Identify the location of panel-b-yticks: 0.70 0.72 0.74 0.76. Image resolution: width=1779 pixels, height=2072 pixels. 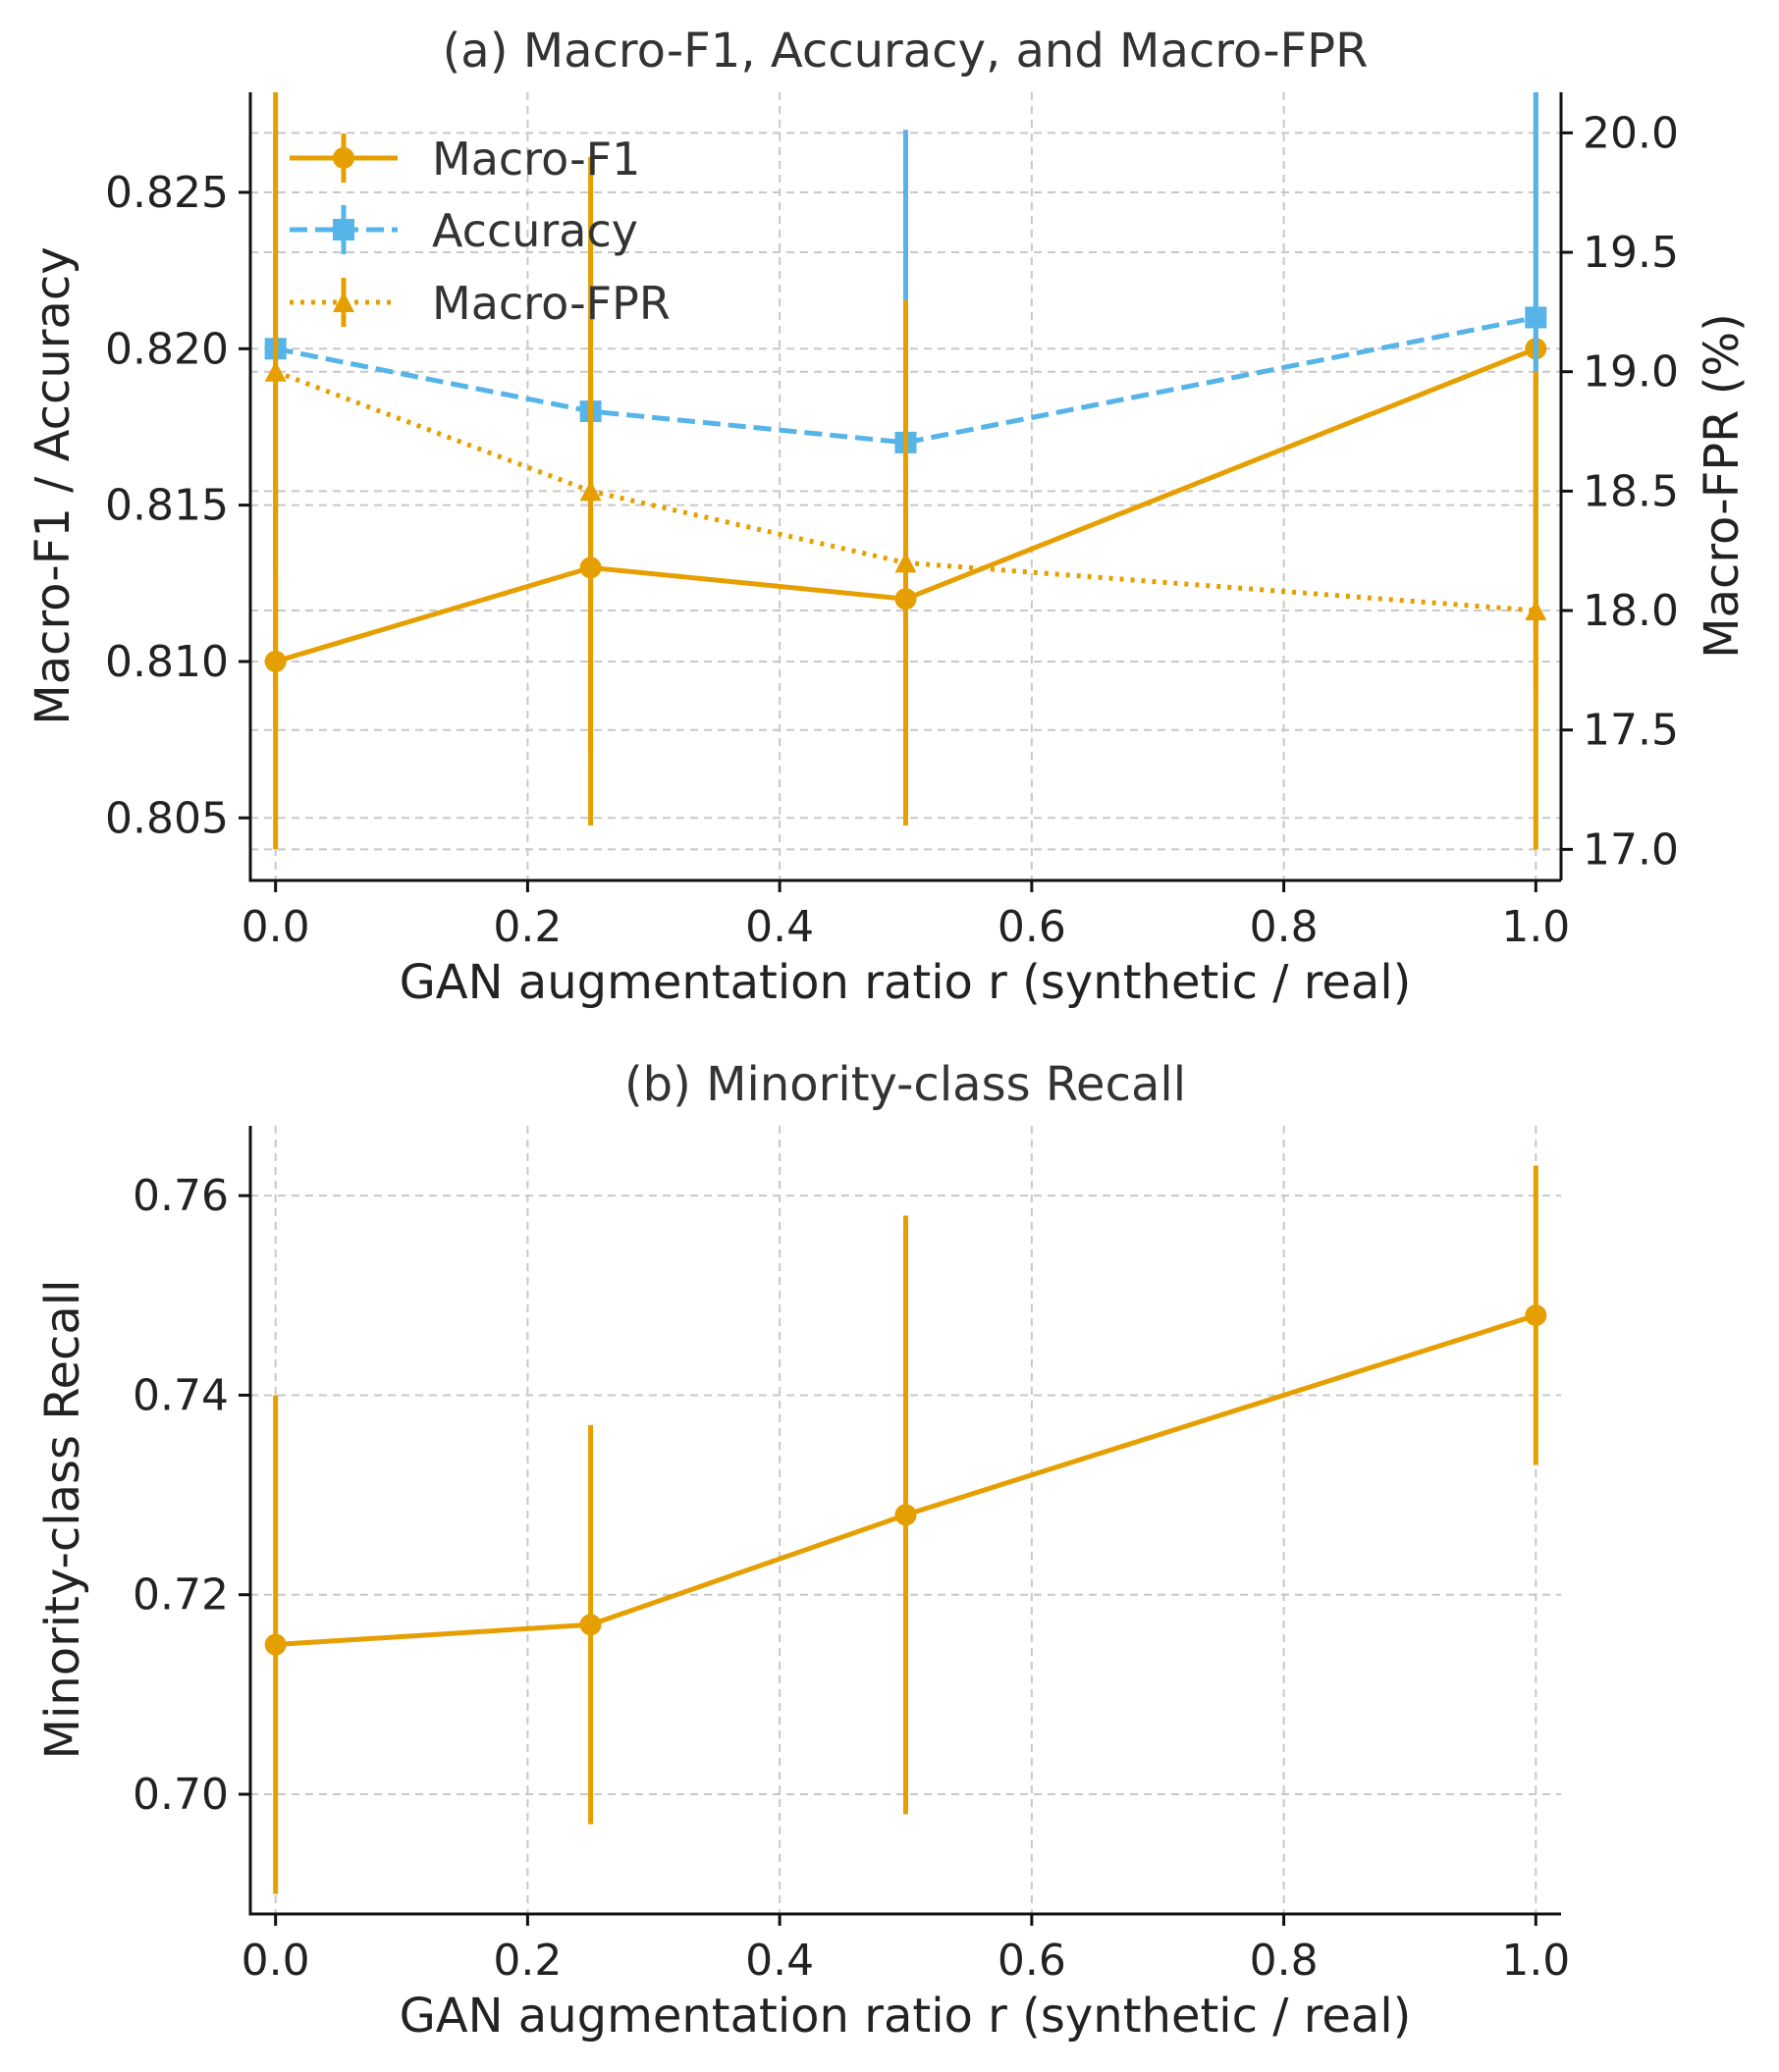
(191, 1495).